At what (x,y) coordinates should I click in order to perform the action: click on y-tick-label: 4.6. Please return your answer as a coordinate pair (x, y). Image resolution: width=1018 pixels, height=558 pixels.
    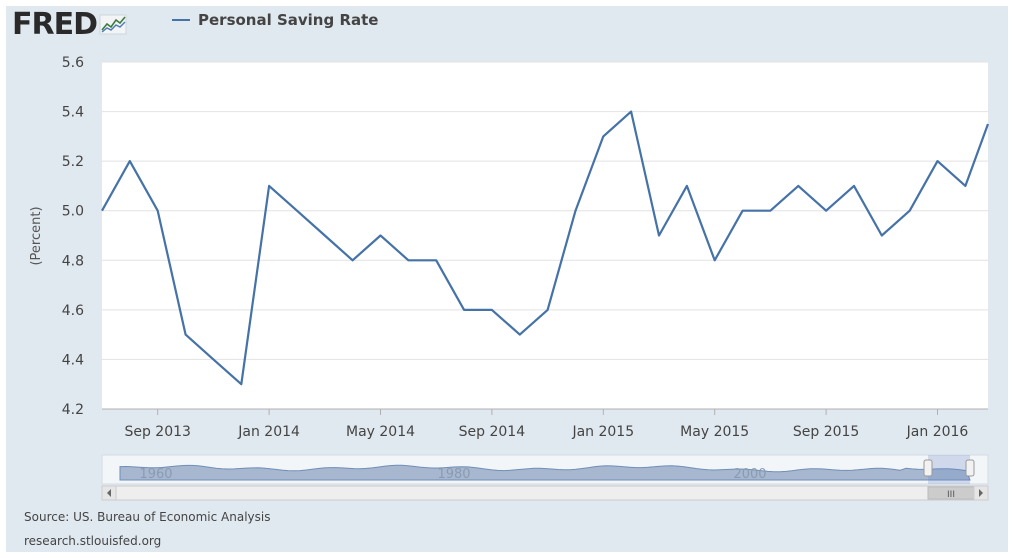
    Looking at the image, I should click on (73, 311).